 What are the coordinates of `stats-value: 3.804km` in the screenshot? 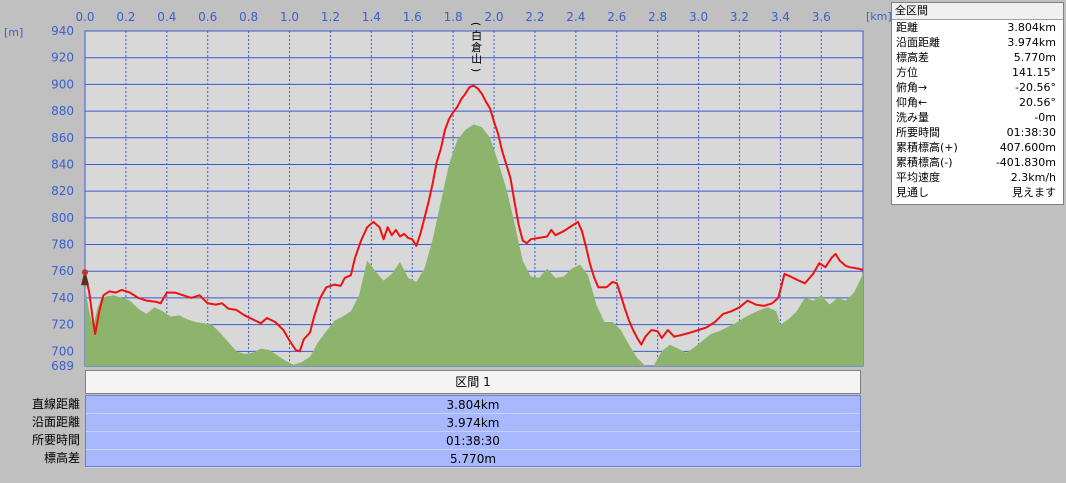 It's located at (1031, 27).